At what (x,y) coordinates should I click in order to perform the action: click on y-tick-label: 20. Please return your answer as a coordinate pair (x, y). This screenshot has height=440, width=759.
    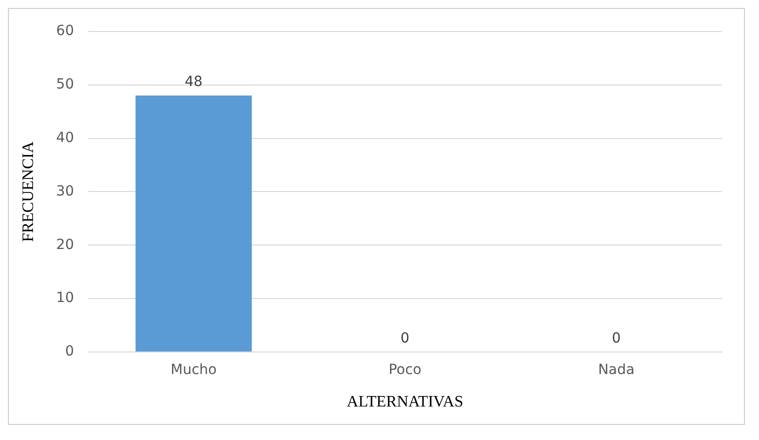
    Looking at the image, I should click on (65, 244).